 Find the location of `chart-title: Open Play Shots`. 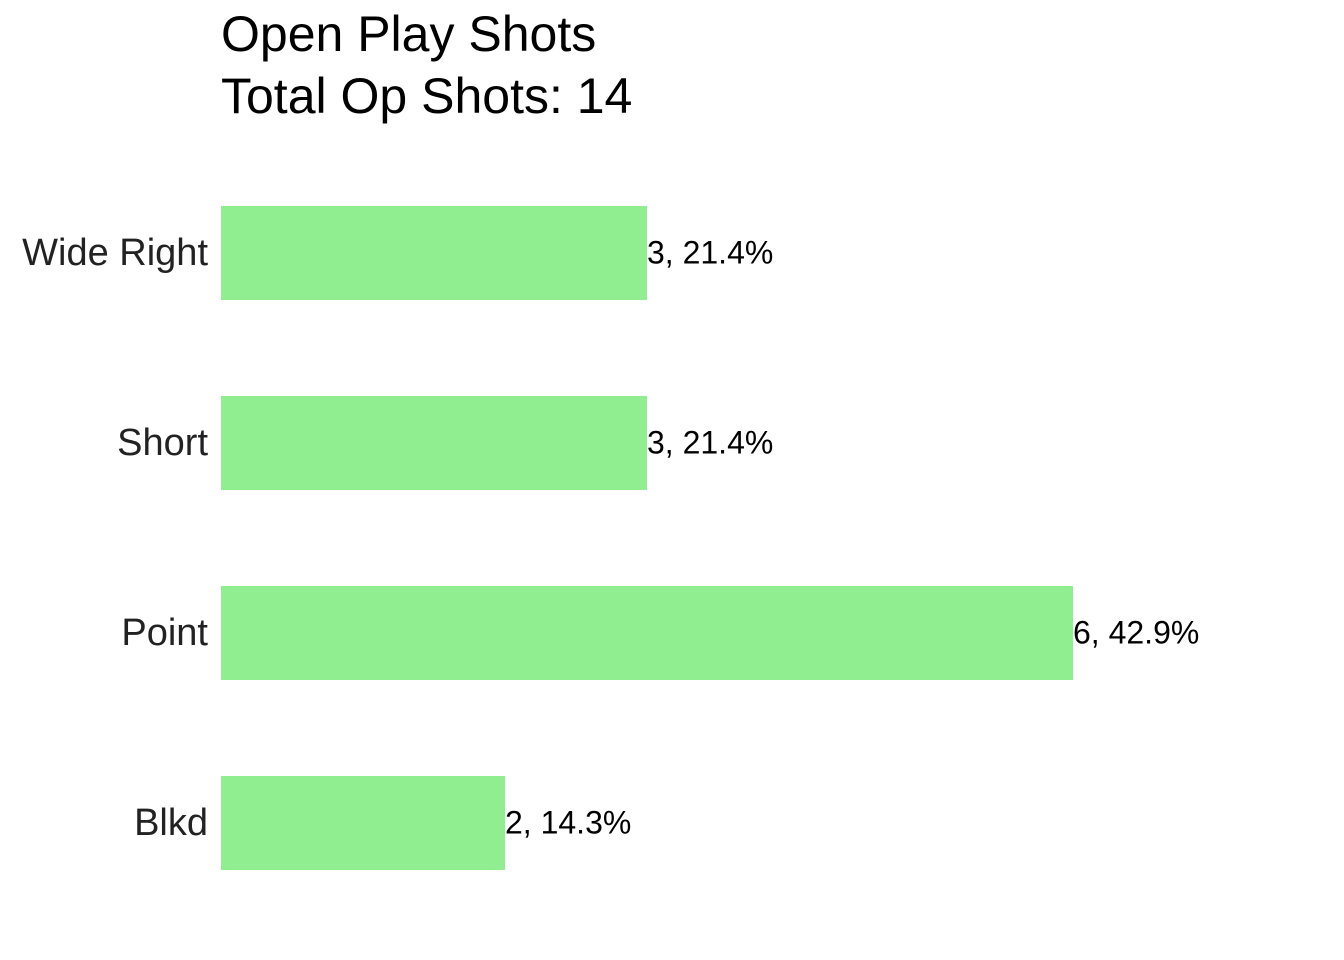

chart-title: Open Play Shots is located at coordinates (408, 34).